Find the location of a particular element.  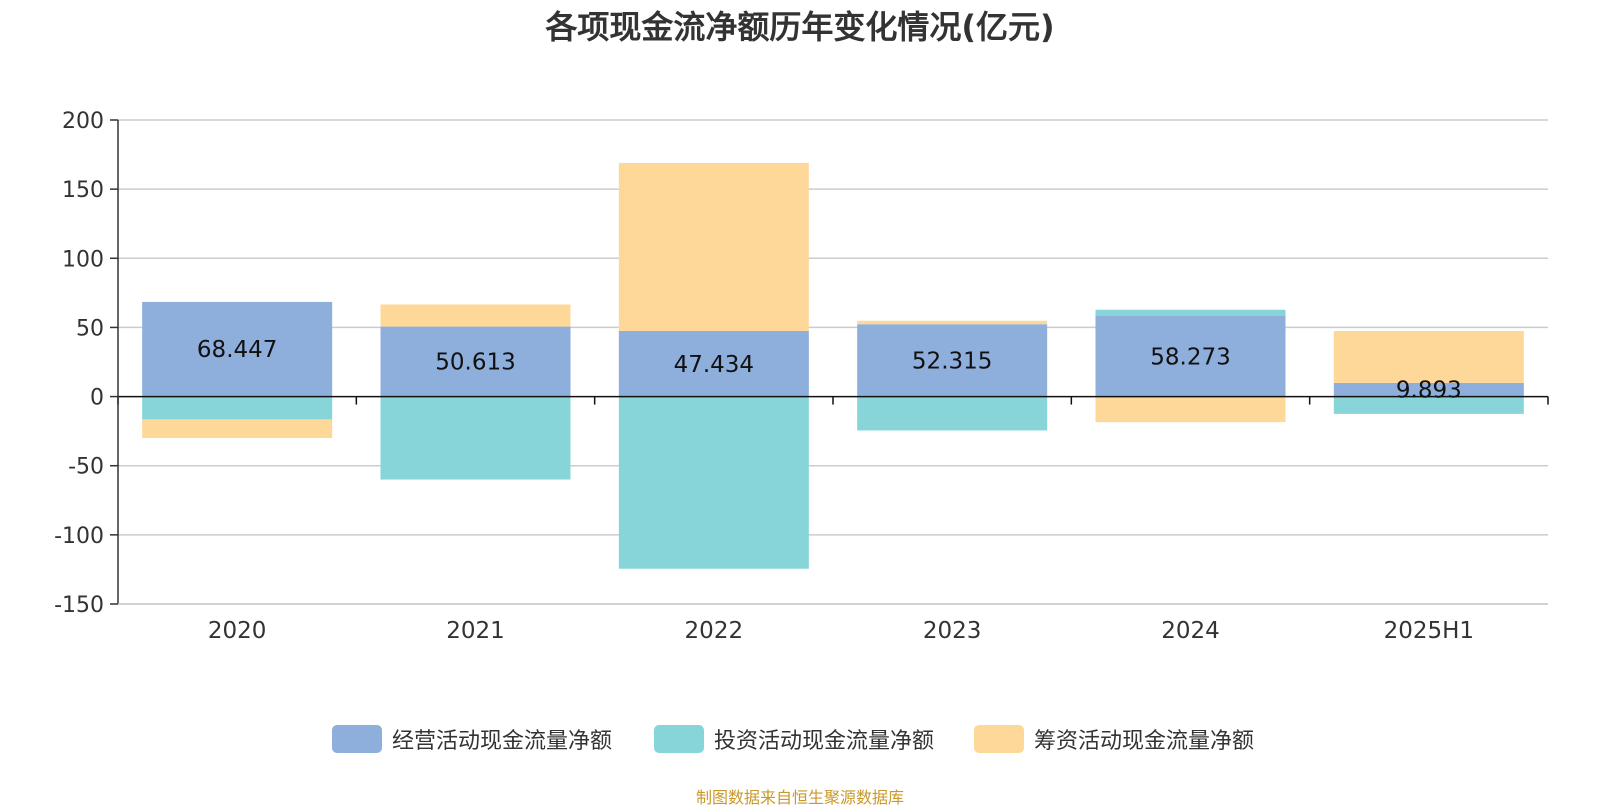

data-label: 9.893 is located at coordinates (1429, 391).